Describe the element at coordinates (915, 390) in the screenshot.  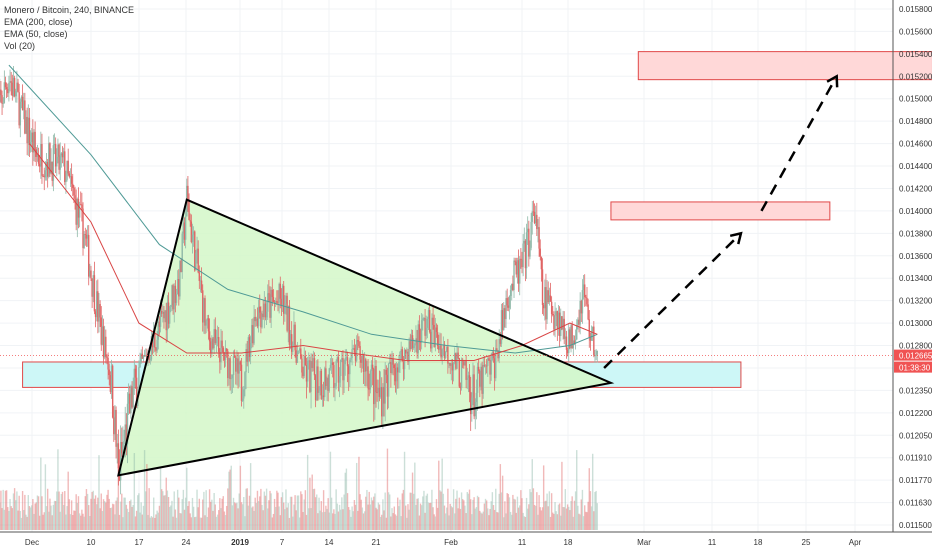
I see `price-tick-label: 0.012350` at that location.